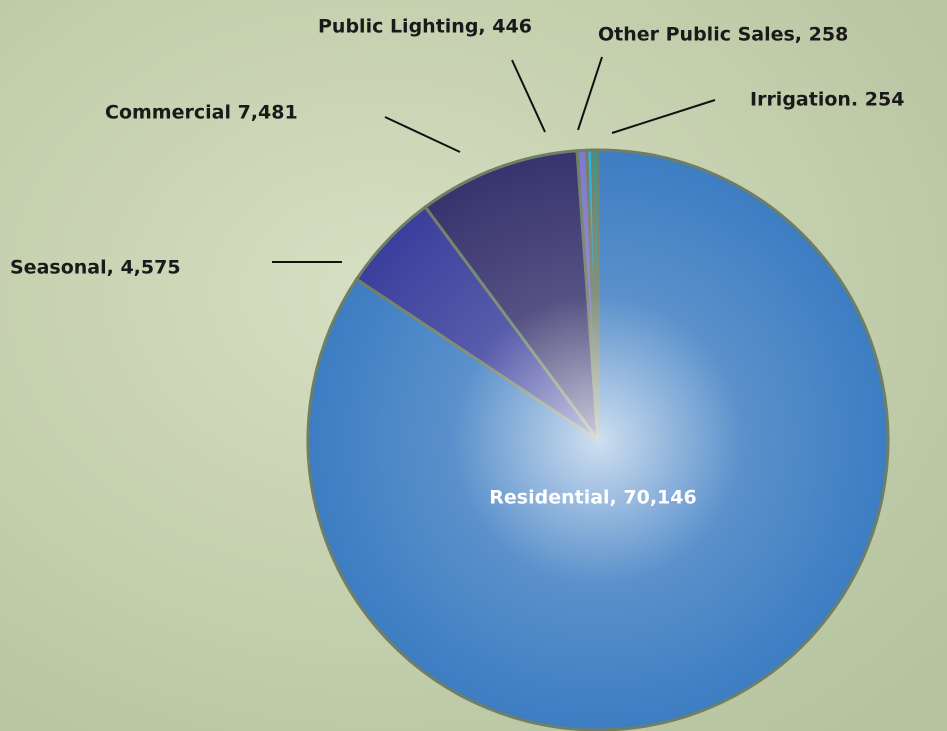 This screenshot has height=731, width=947. What do you see at coordinates (723, 35) in the screenshot?
I see `data-label: Other Public Sales, 258` at bounding box center [723, 35].